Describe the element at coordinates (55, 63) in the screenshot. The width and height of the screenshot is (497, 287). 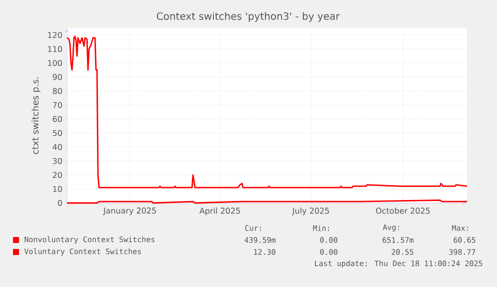
I see `y-tick-label: 100` at that location.